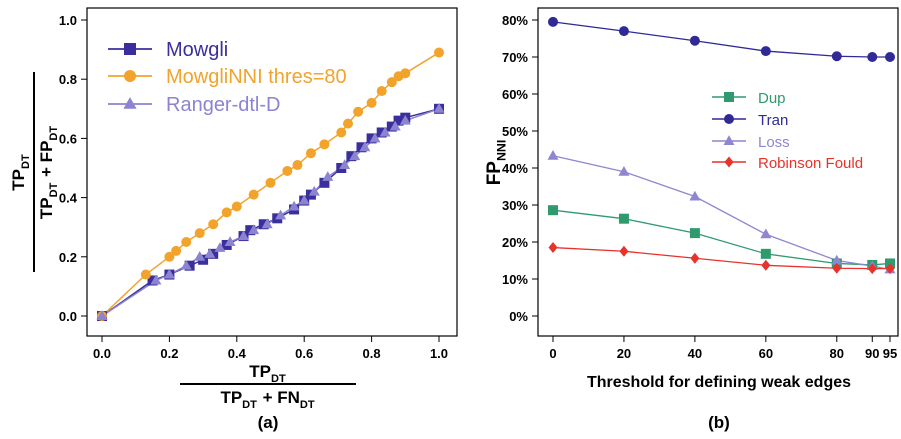 This screenshot has width=901, height=439. What do you see at coordinates (515, 205) in the screenshot?
I see `y-tick-label: 30%` at bounding box center [515, 205].